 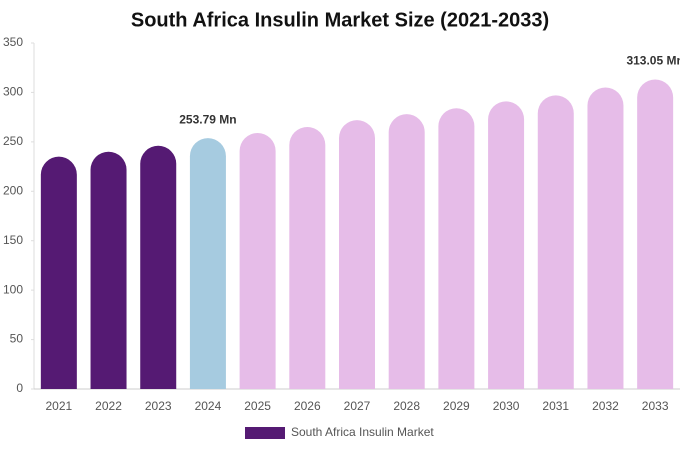 I want to click on x-tick-label: 2024, so click(x=208, y=406).